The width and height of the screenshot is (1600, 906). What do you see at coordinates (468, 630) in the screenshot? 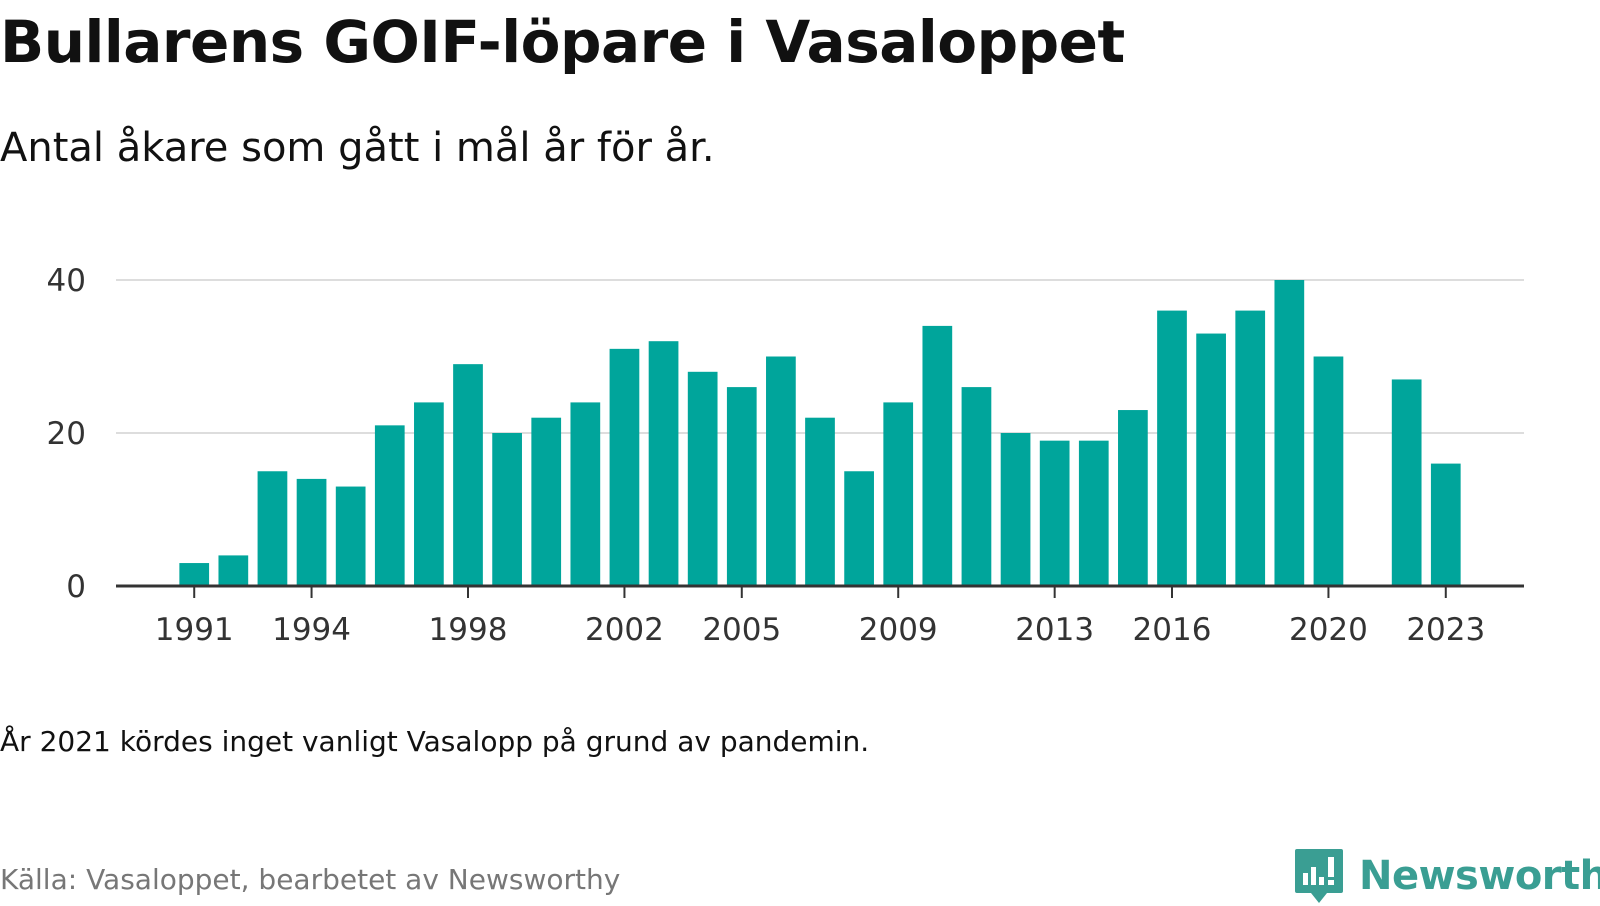
I see `x-tick-label: 1998` at bounding box center [468, 630].